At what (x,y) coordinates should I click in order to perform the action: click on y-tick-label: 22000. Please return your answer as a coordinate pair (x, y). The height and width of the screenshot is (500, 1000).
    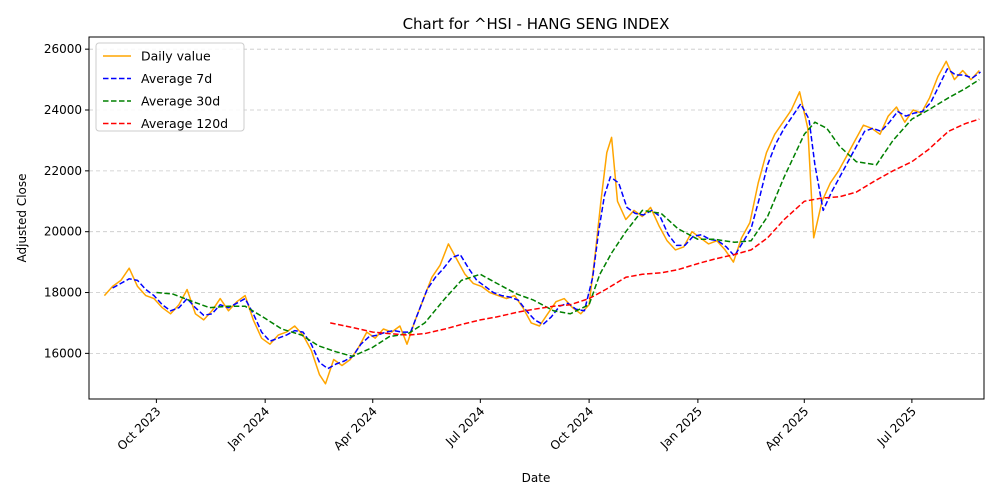
    Looking at the image, I should click on (63, 171).